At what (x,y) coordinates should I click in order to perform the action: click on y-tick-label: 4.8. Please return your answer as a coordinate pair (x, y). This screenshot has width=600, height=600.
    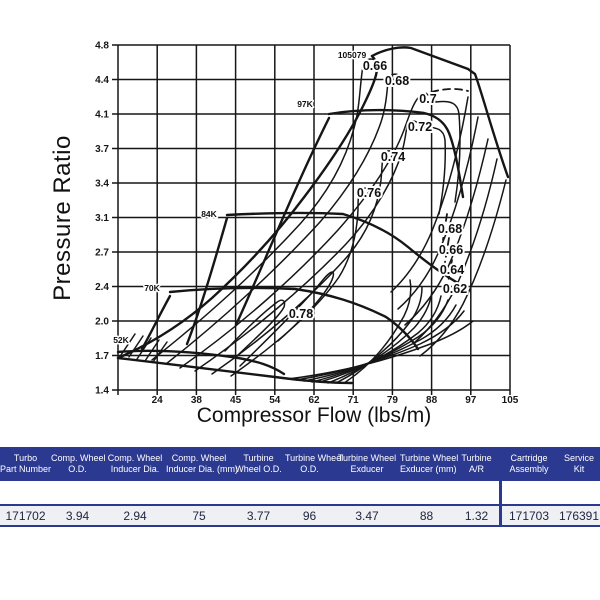
    Looking at the image, I should click on (102, 46).